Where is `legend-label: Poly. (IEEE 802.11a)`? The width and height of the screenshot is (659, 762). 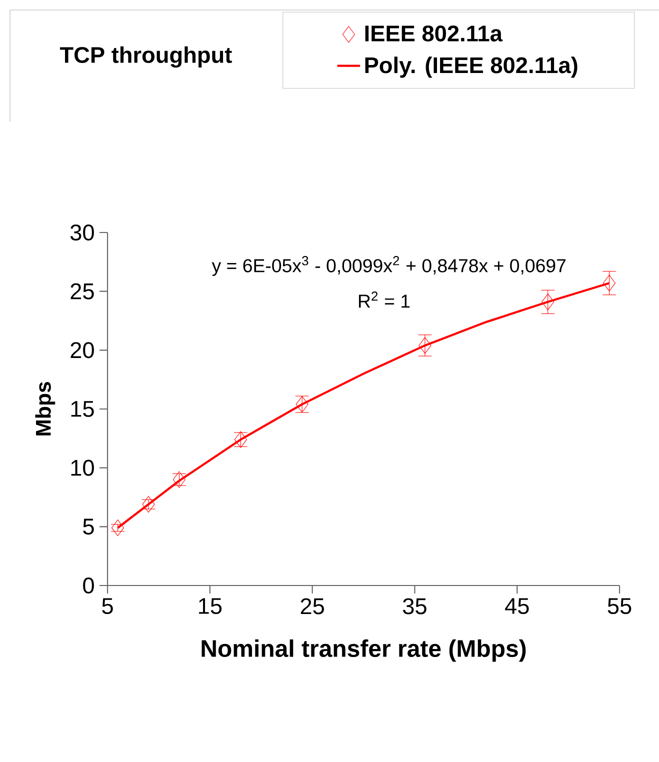
legend-label: Poly. (IEEE 802.11a) is located at coordinates (471, 67).